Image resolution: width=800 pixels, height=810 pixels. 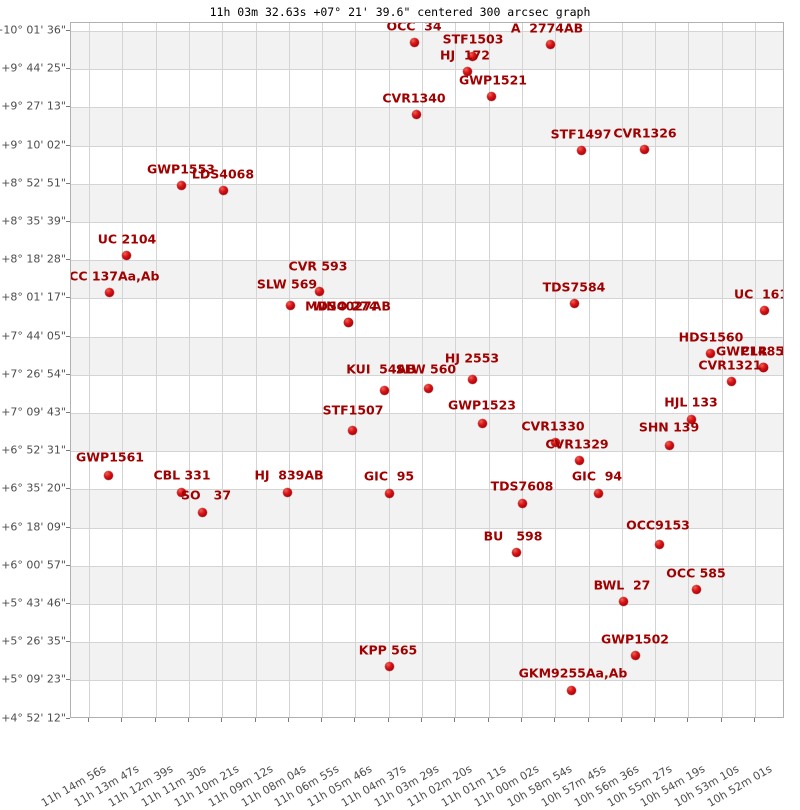 I want to click on y-axis-tick-label: +8° 01' 17", so click(x=33, y=297).